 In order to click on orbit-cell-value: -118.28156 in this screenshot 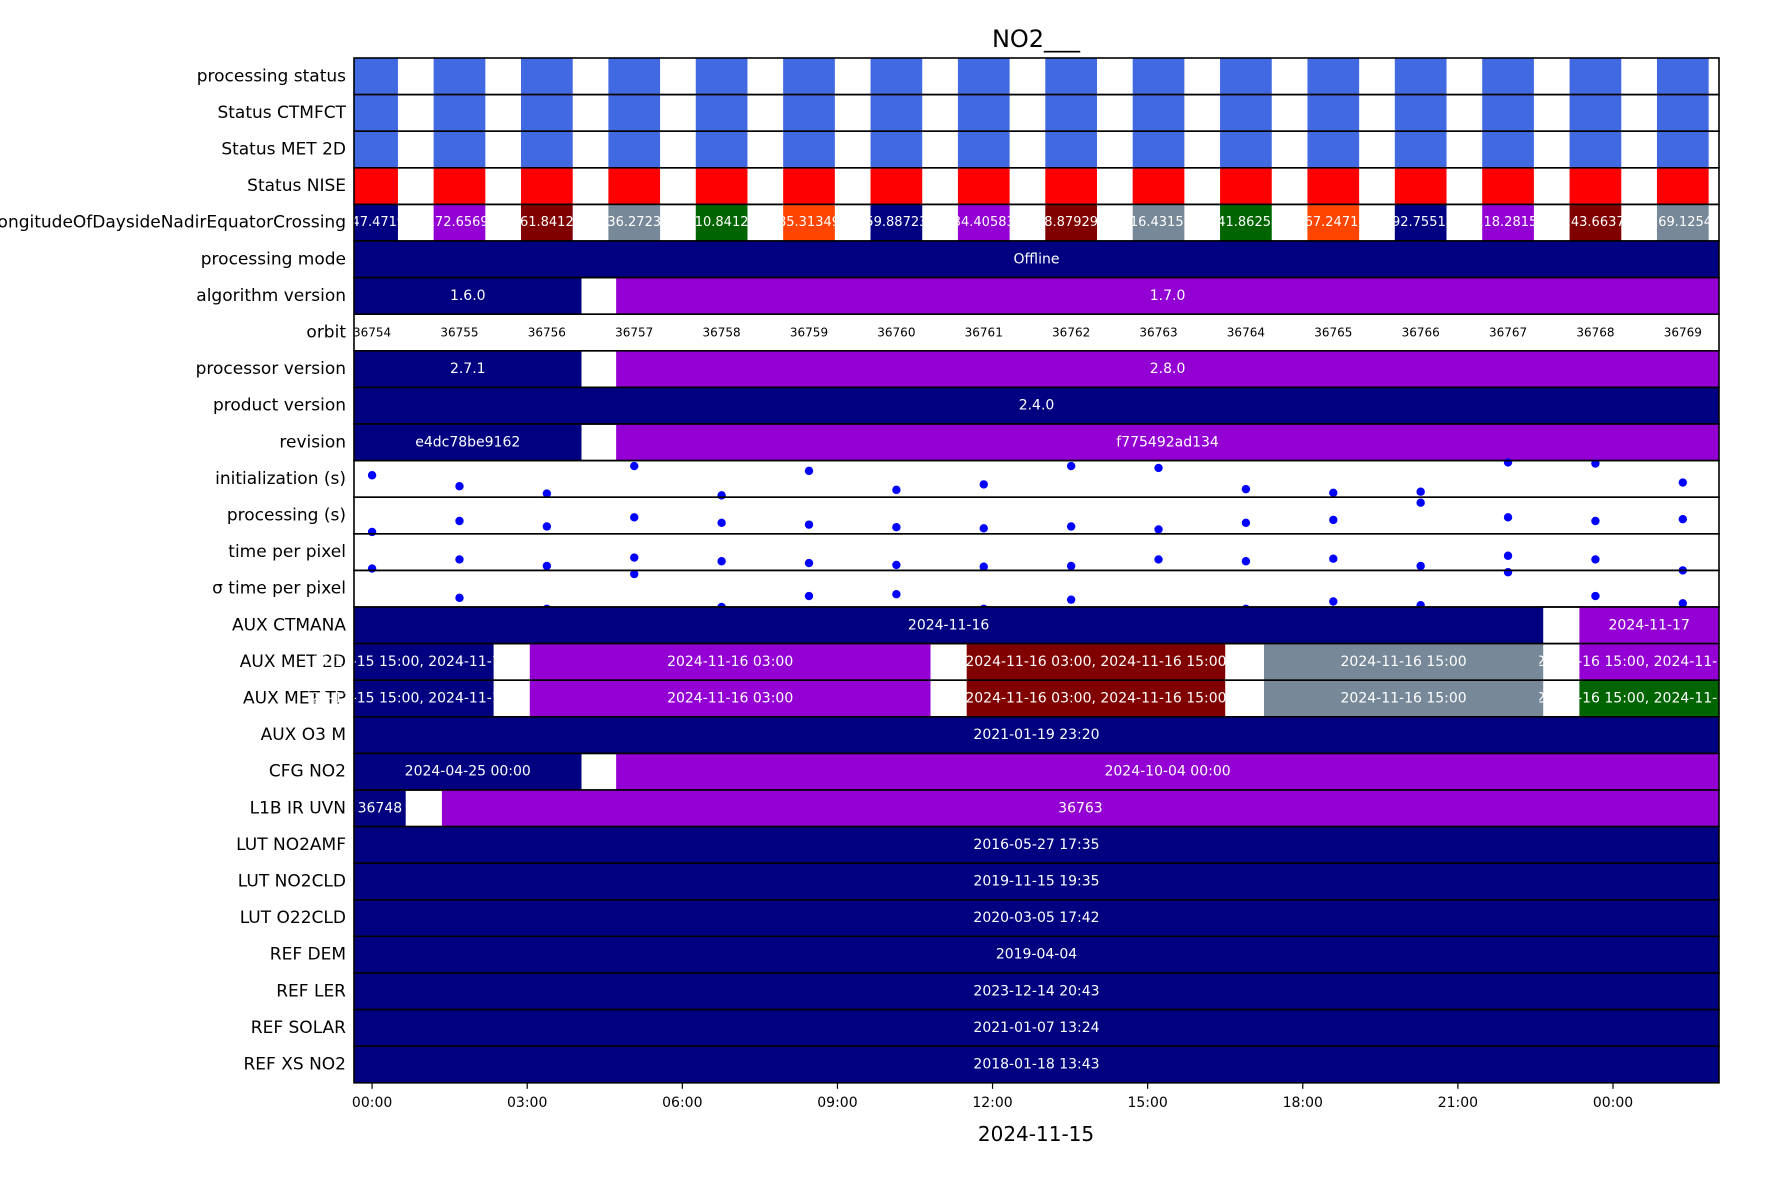, I will do `click(1508, 222)`.